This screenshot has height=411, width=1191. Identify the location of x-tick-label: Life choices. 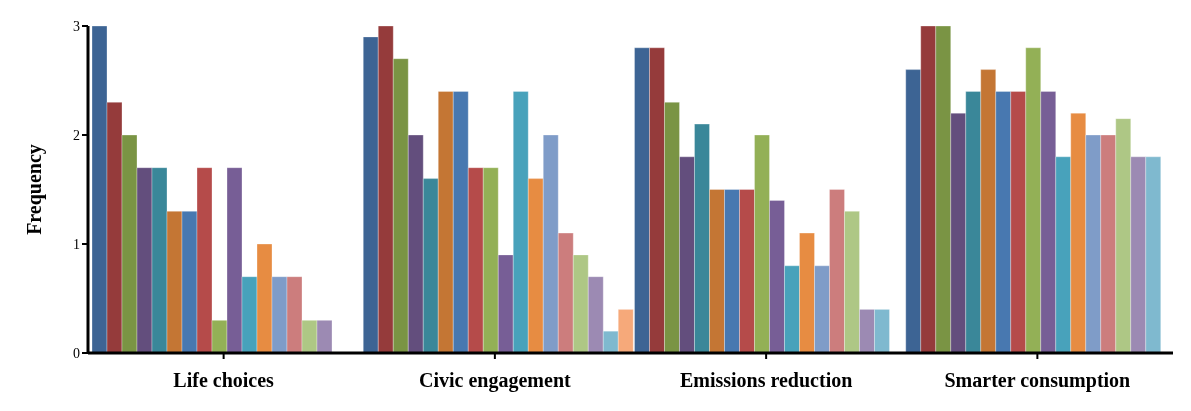
(224, 380).